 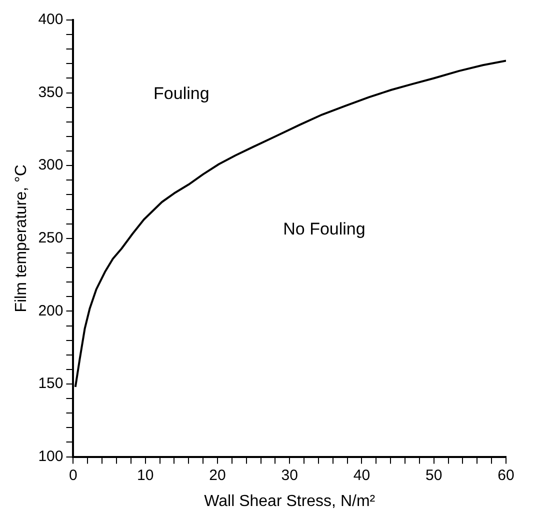 I want to click on y-tick-label: 200, so click(x=51, y=311).